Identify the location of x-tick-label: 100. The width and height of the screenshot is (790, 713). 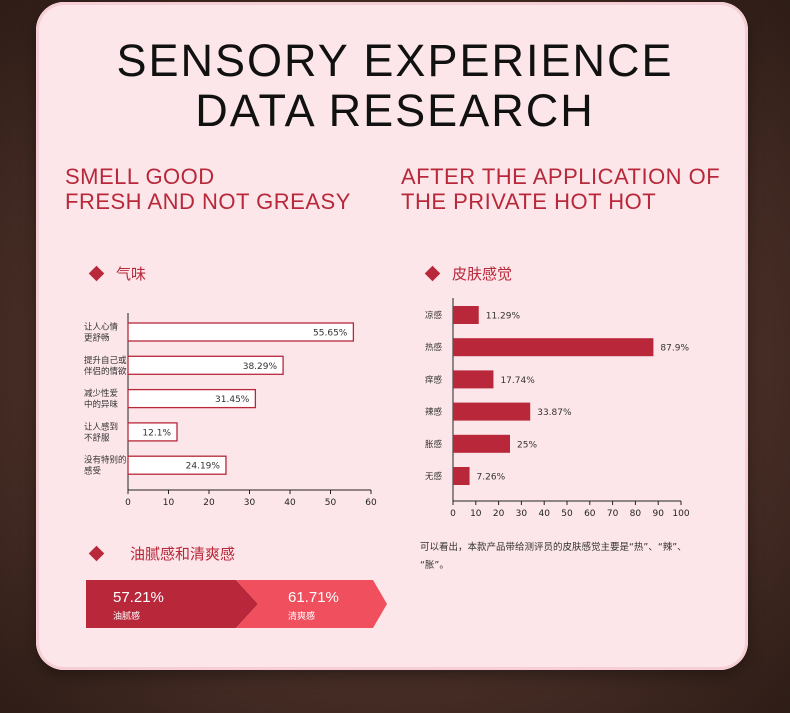
(680, 514).